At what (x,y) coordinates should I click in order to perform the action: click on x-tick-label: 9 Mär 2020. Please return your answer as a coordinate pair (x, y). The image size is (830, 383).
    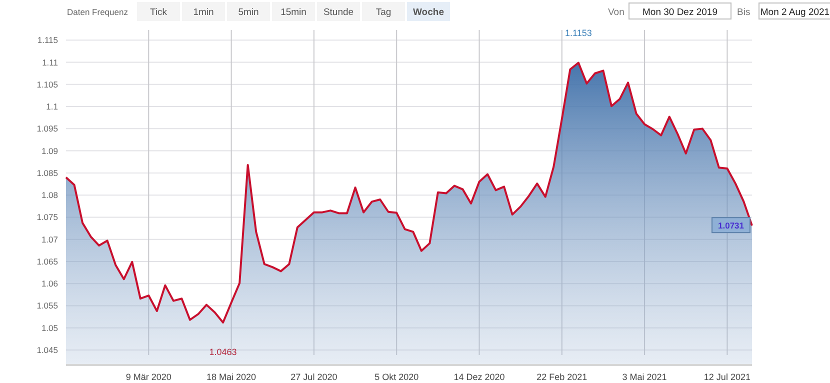
    Looking at the image, I should click on (149, 377).